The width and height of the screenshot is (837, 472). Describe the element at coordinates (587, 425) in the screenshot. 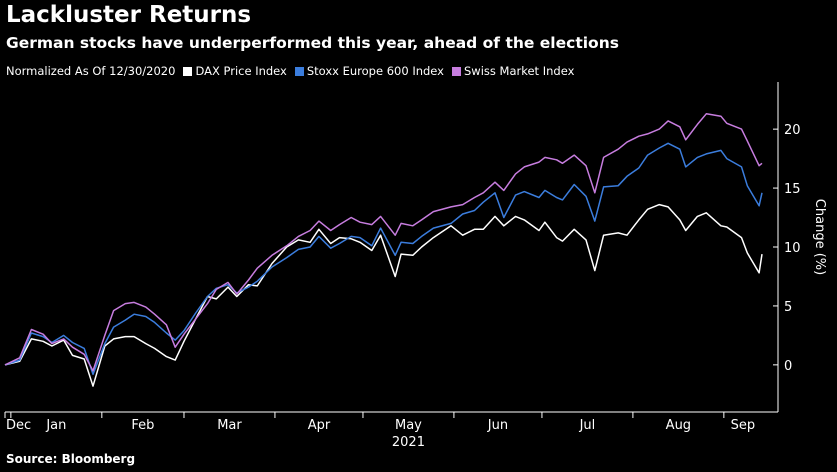

I see `x-tick-label: Jul` at that location.